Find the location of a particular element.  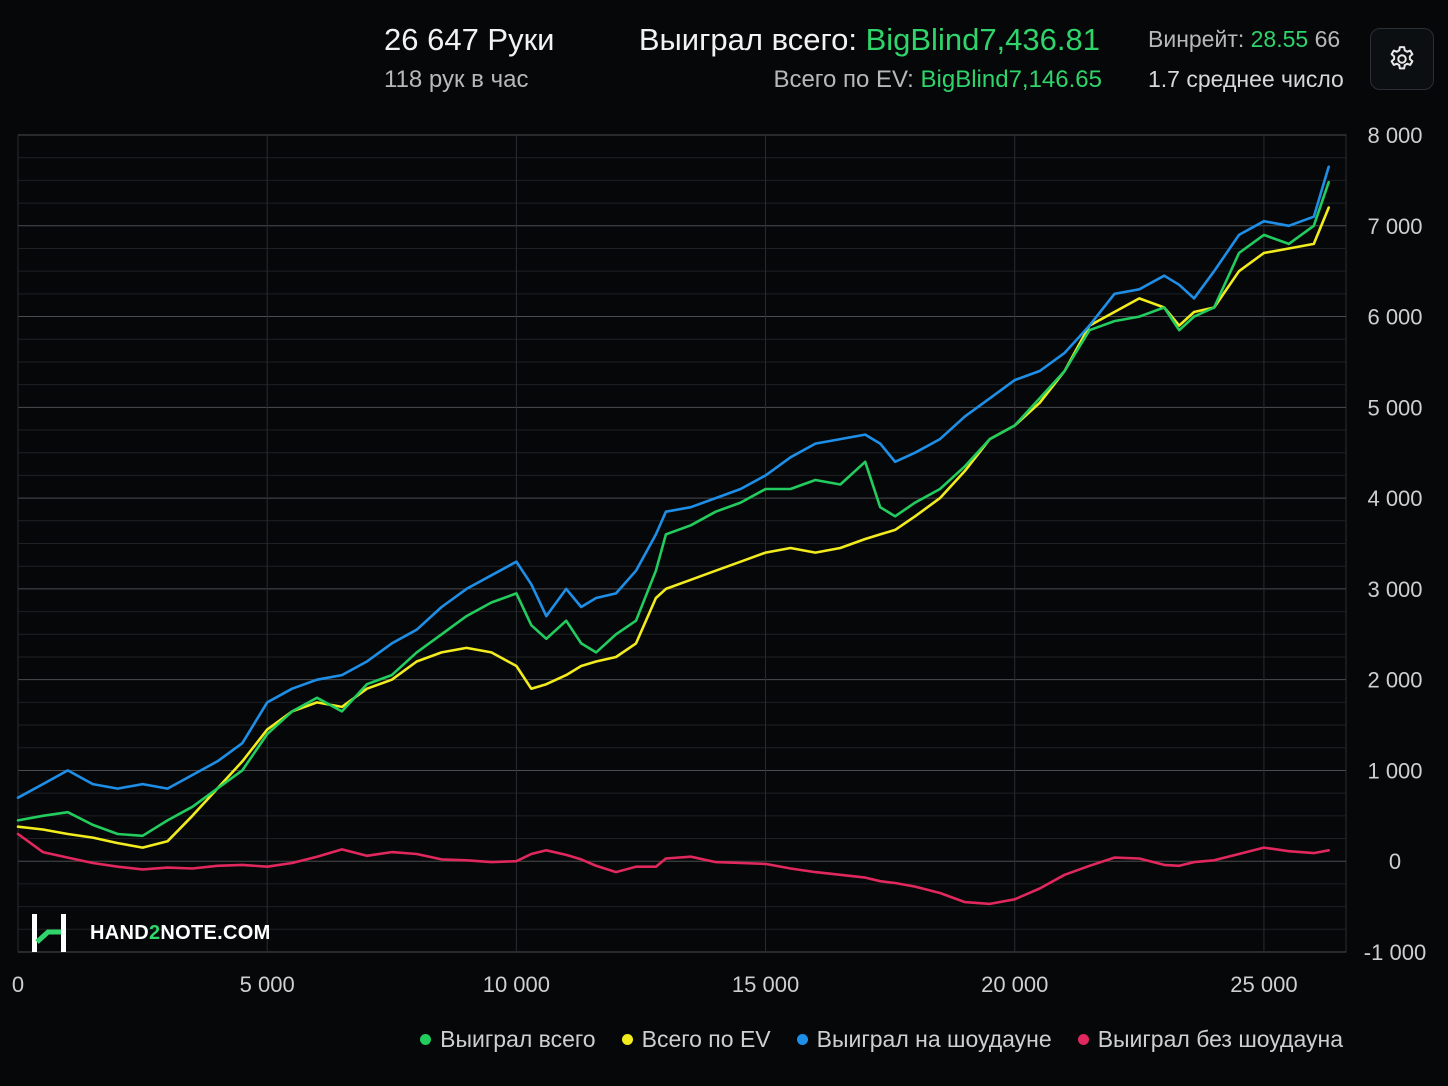

y-tick-label: 5 000 is located at coordinates (1394, 407).